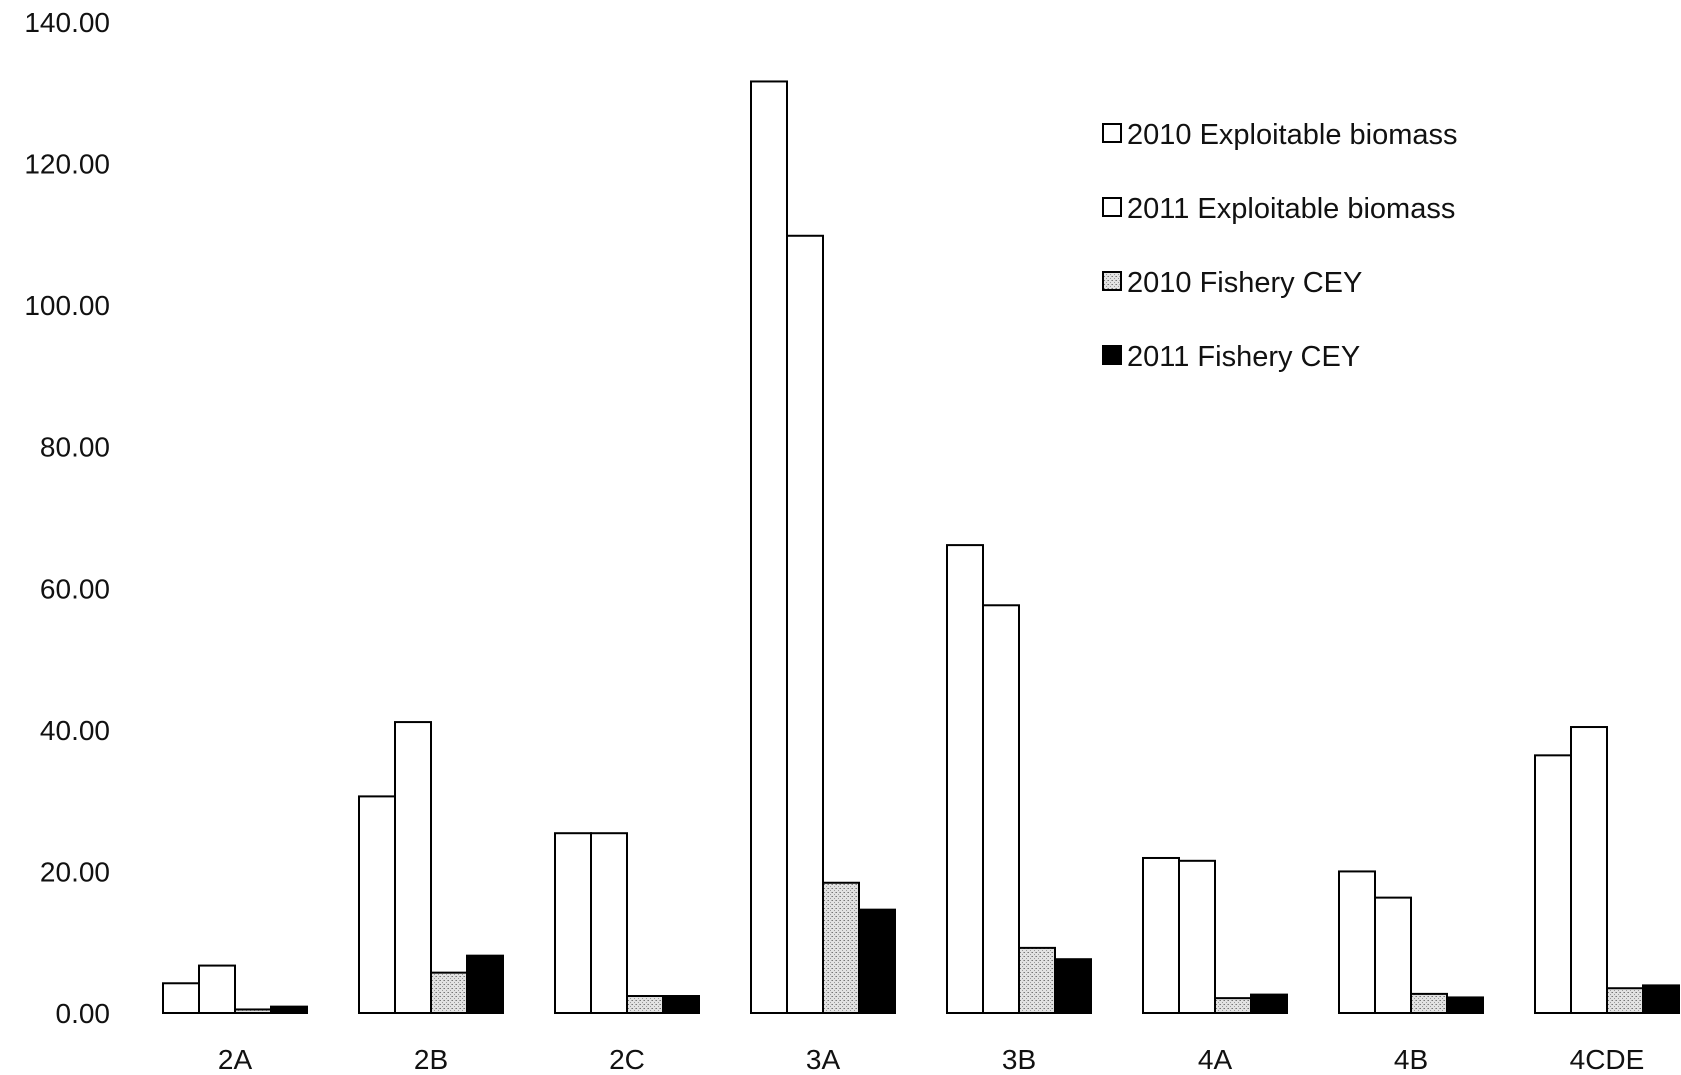 This screenshot has height=1075, width=1681. Describe the element at coordinates (75, 447) in the screenshot. I see `y-tick-label: 80.00` at that location.